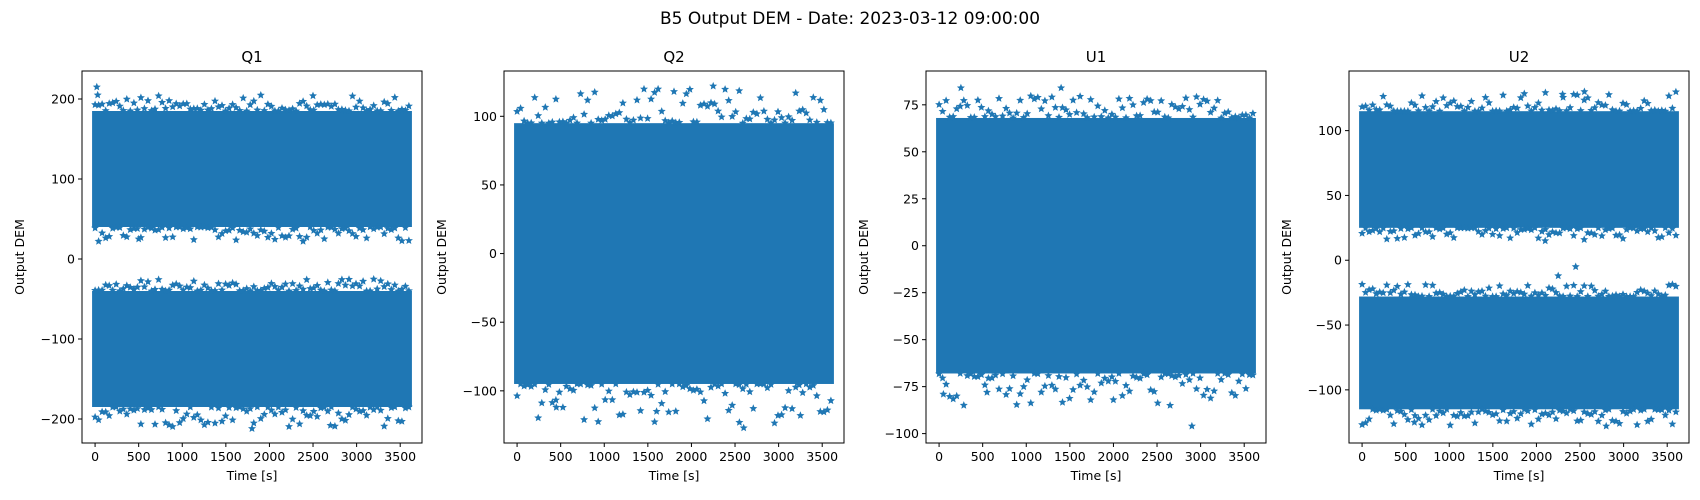 This screenshot has width=1700, height=500. Describe the element at coordinates (1334, 195) in the screenshot. I see `y-tick-label: 50` at that location.